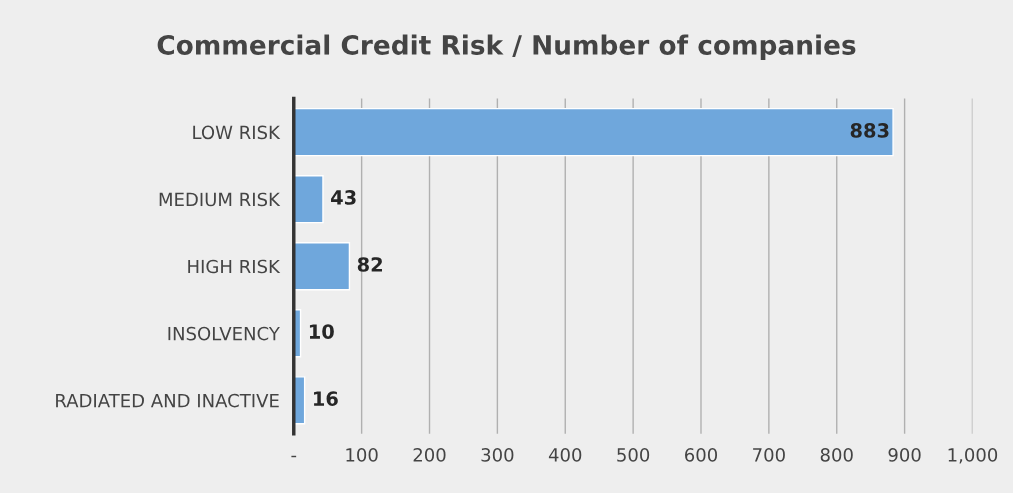  I want to click on chart-title: Commercial Credit Risk / Number of companies, so click(506, 47).